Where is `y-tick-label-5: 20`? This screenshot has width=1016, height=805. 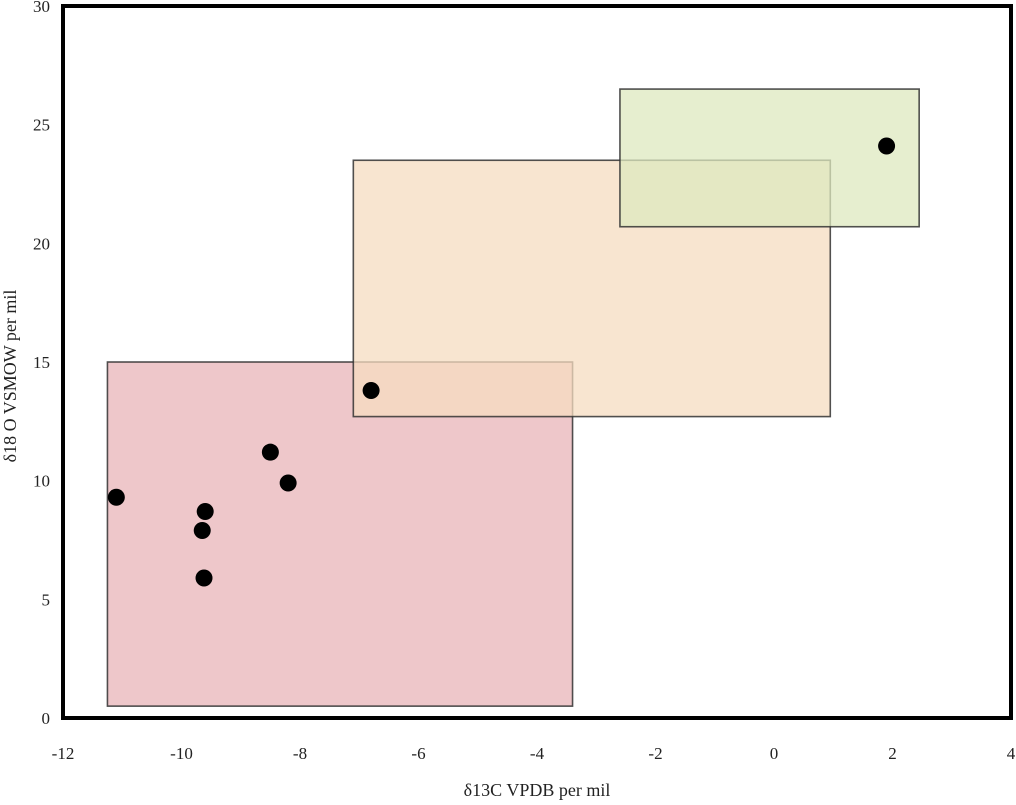 y-tick-label-5: 20 is located at coordinates (41, 243).